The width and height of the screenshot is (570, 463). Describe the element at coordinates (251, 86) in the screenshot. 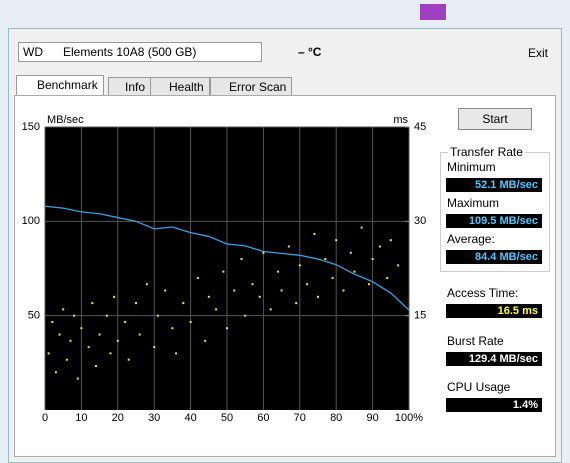

I see `tab: Error Scan` at that location.